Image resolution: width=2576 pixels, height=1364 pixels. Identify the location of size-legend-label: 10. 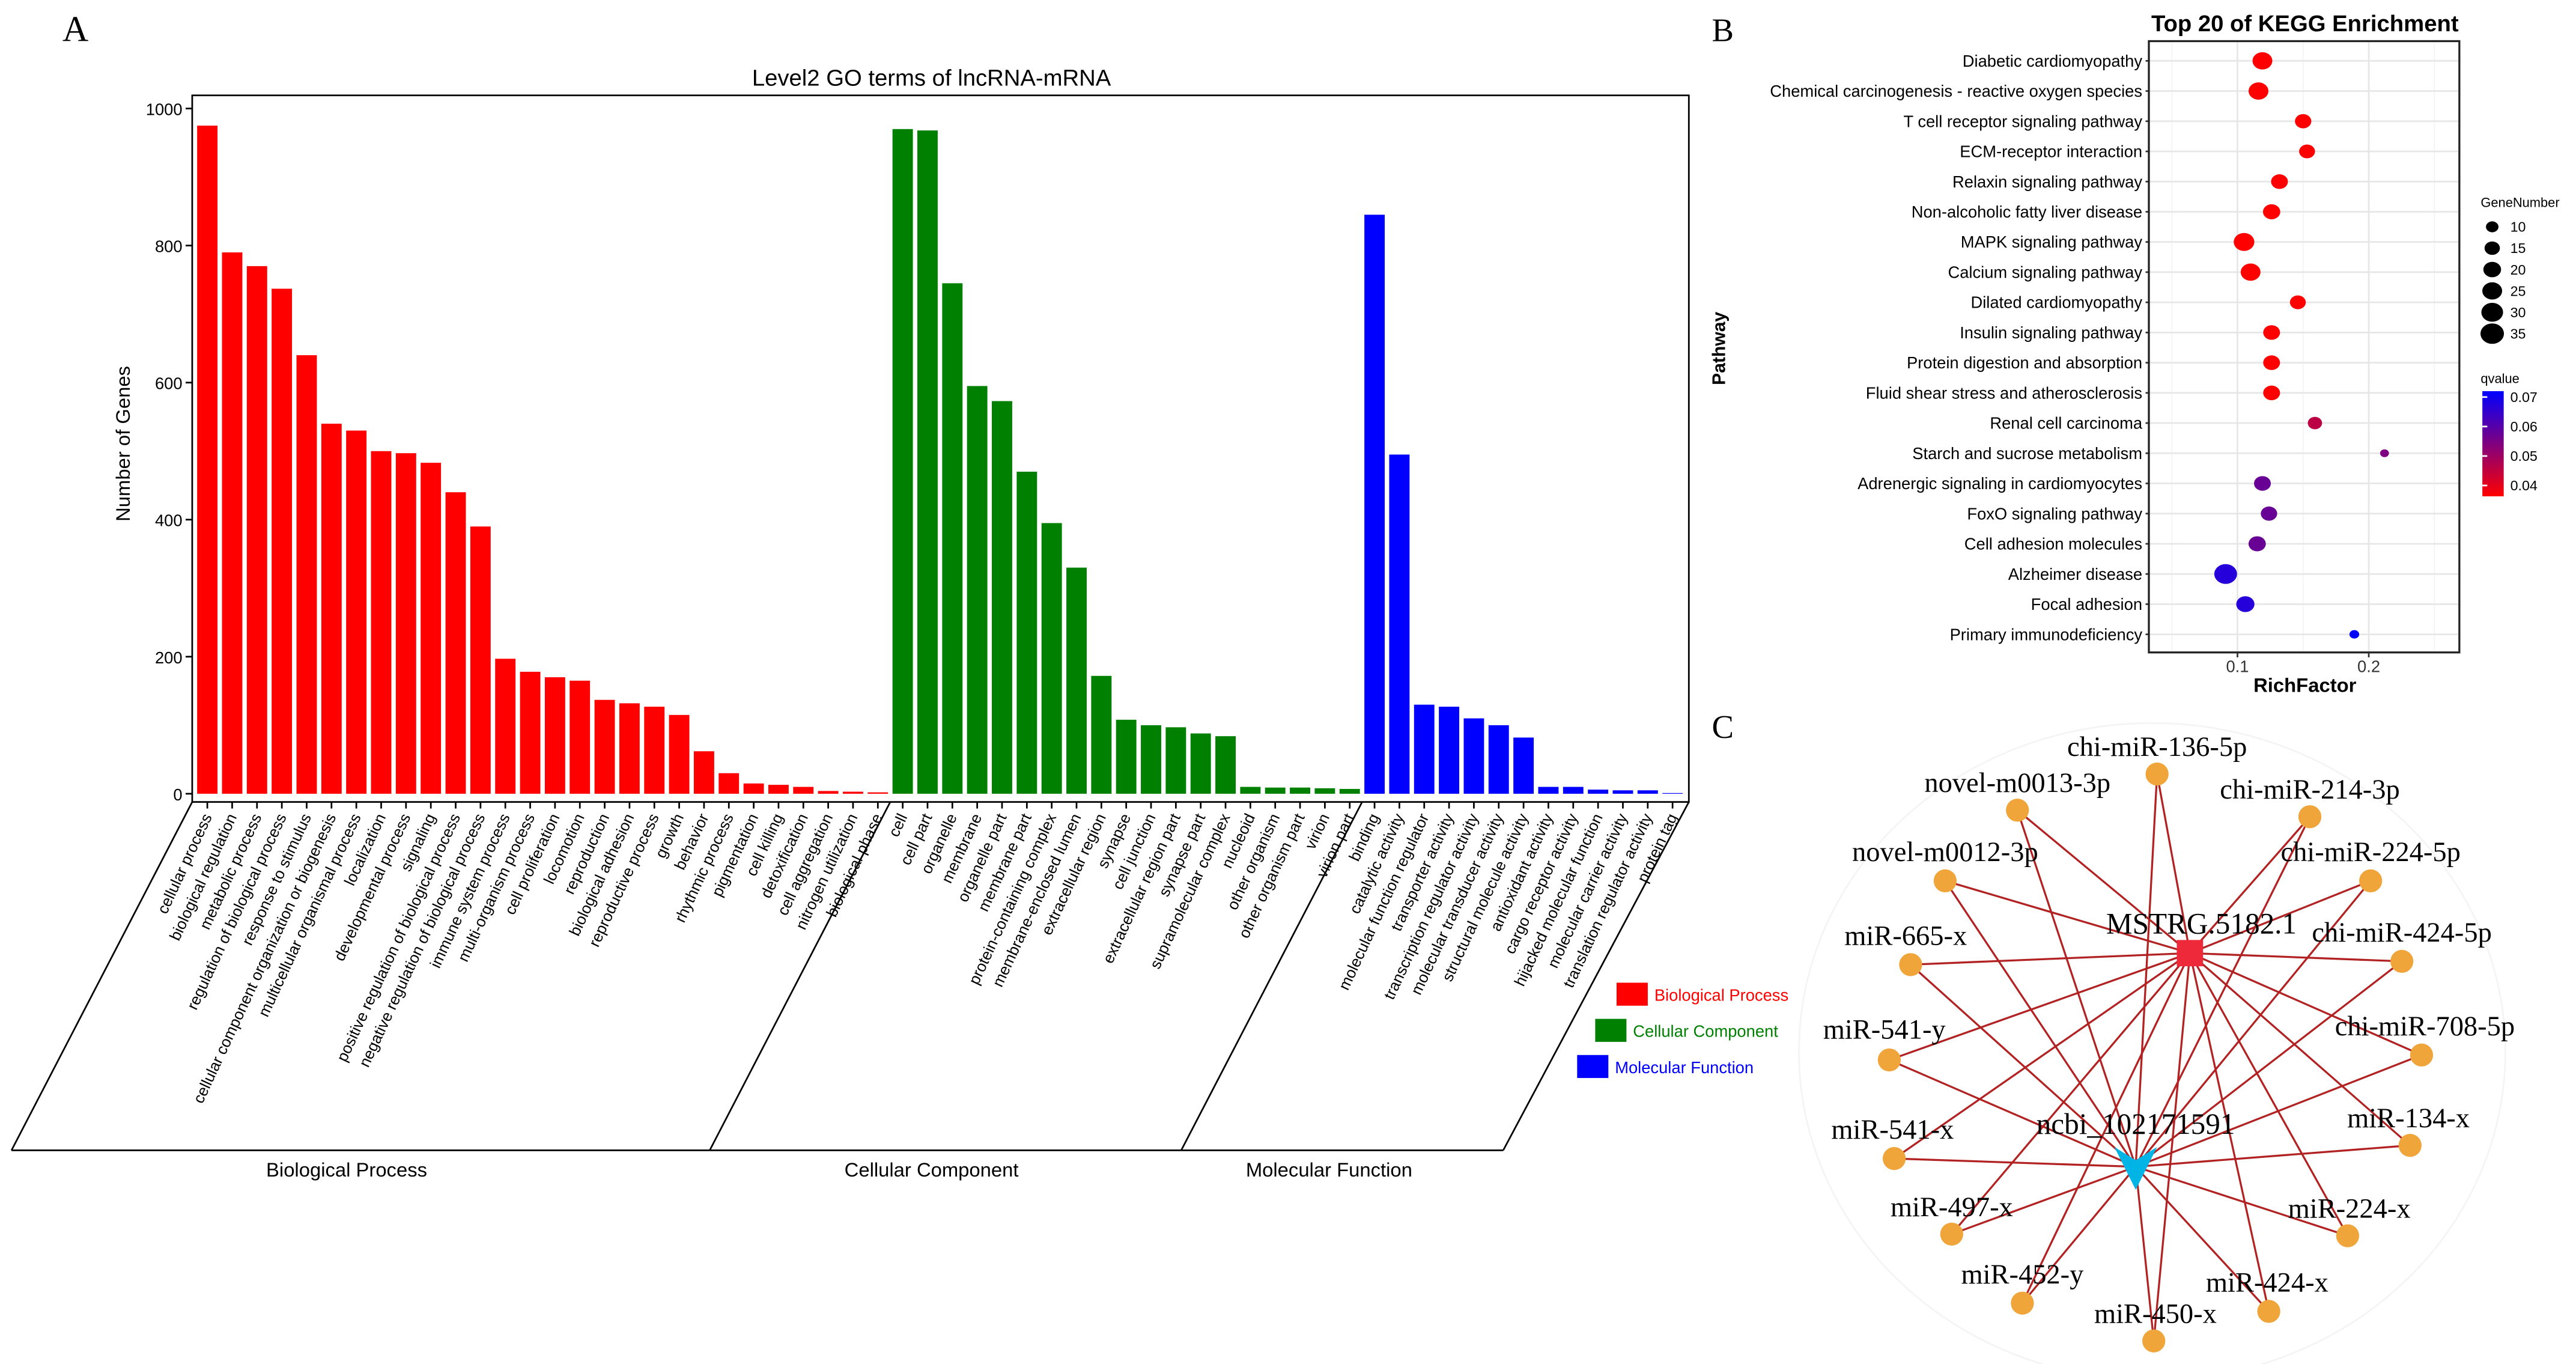
(2519, 227).